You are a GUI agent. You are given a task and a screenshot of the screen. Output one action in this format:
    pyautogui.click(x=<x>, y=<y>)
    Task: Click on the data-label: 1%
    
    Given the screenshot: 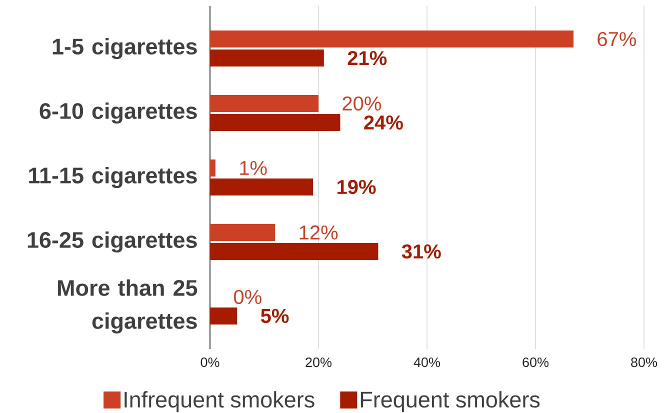 What is the action you would take?
    pyautogui.click(x=253, y=168)
    